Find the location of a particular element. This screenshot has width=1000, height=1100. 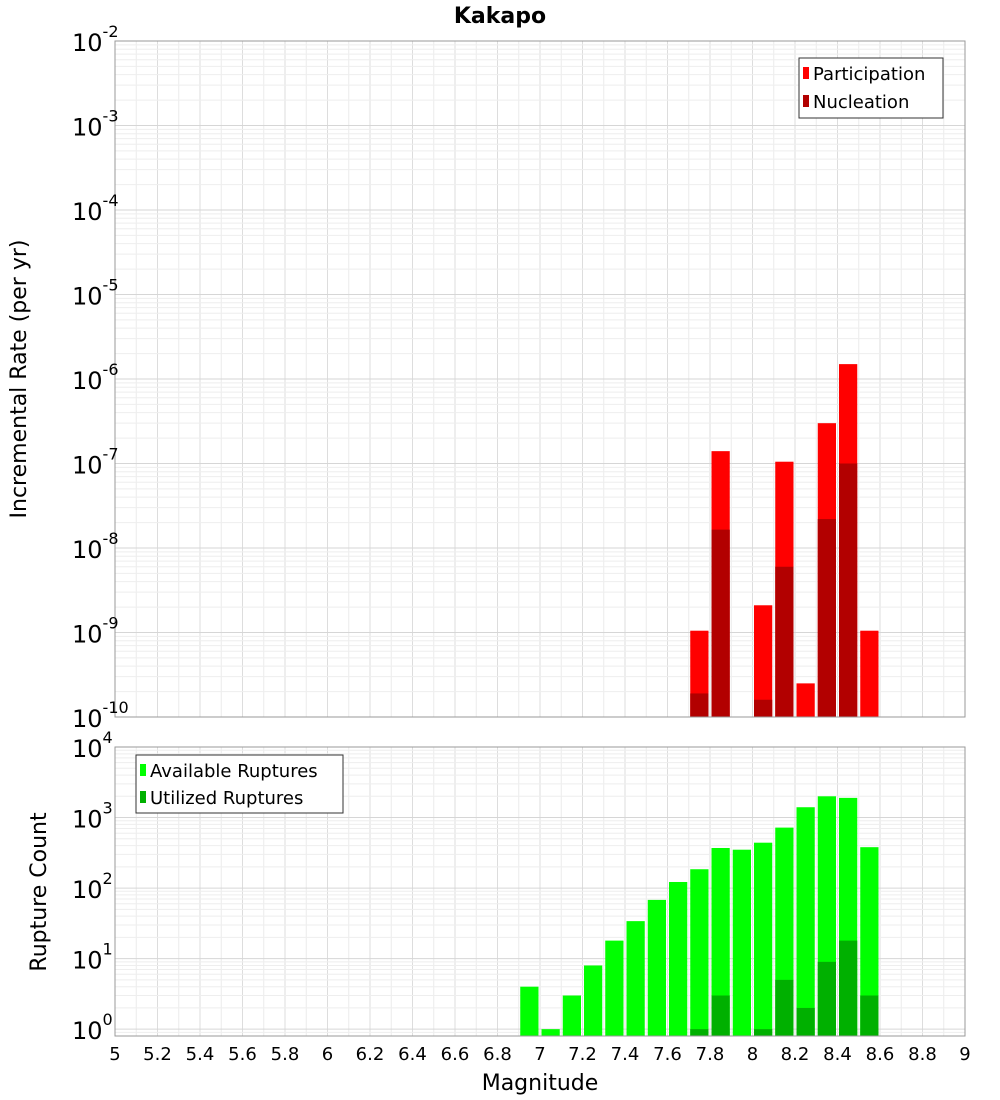

bar-nucleation-8.15 is located at coordinates (784, 641).